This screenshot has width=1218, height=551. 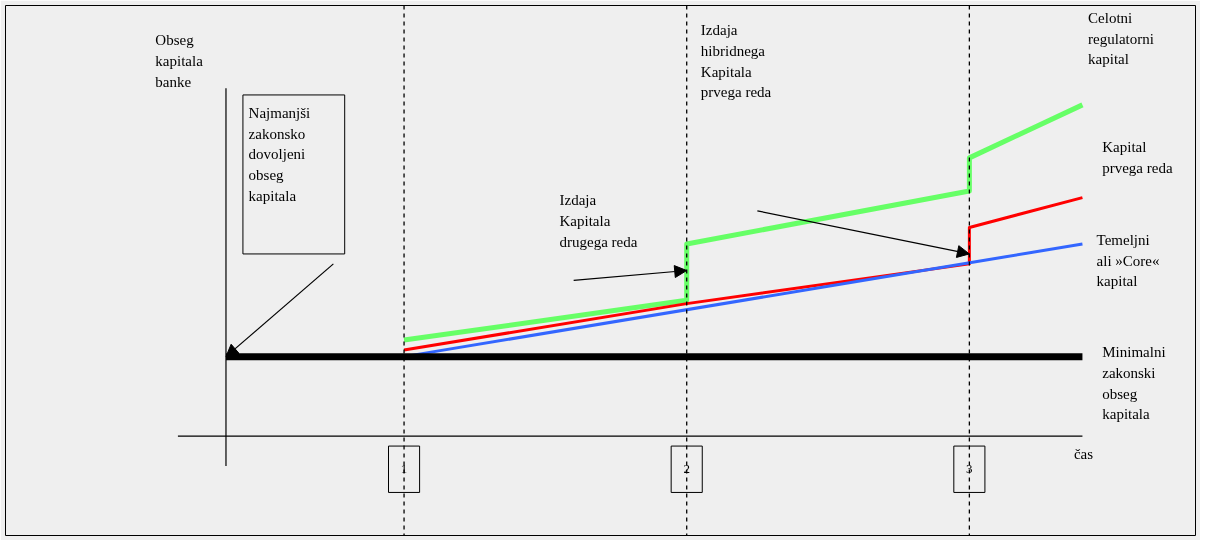 I want to click on annotation: Najmanjši zakonsko dovoljeni obseg kapitala, so click(x=279, y=154).